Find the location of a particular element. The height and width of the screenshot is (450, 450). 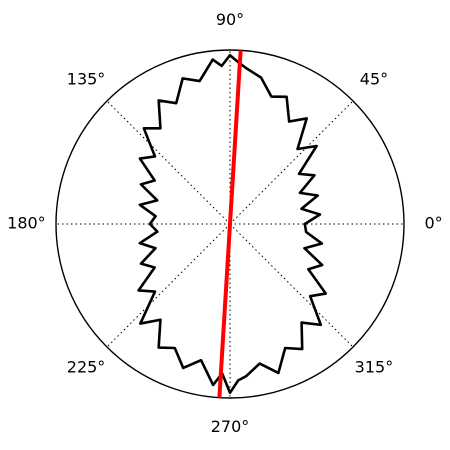

angle-tick-label-225: 225° is located at coordinates (86, 366).